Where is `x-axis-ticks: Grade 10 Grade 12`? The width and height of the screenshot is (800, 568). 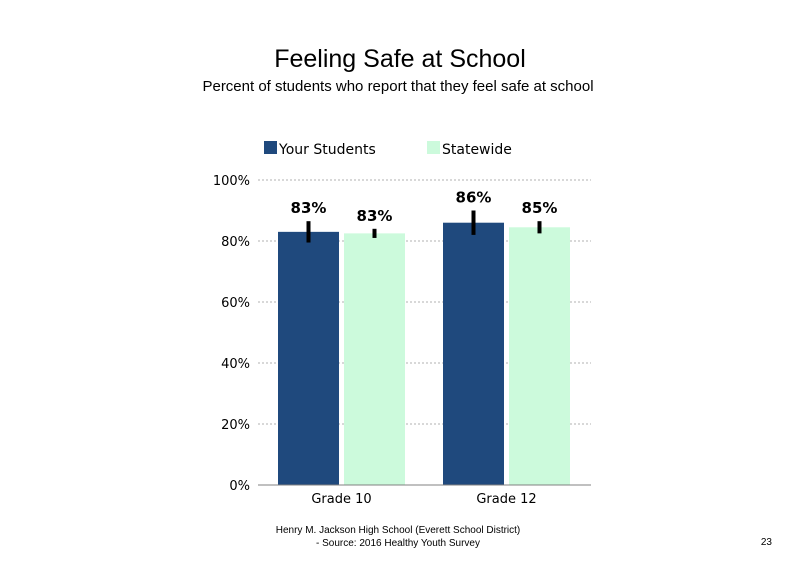 x-axis-ticks: Grade 10 Grade 12 is located at coordinates (423, 499).